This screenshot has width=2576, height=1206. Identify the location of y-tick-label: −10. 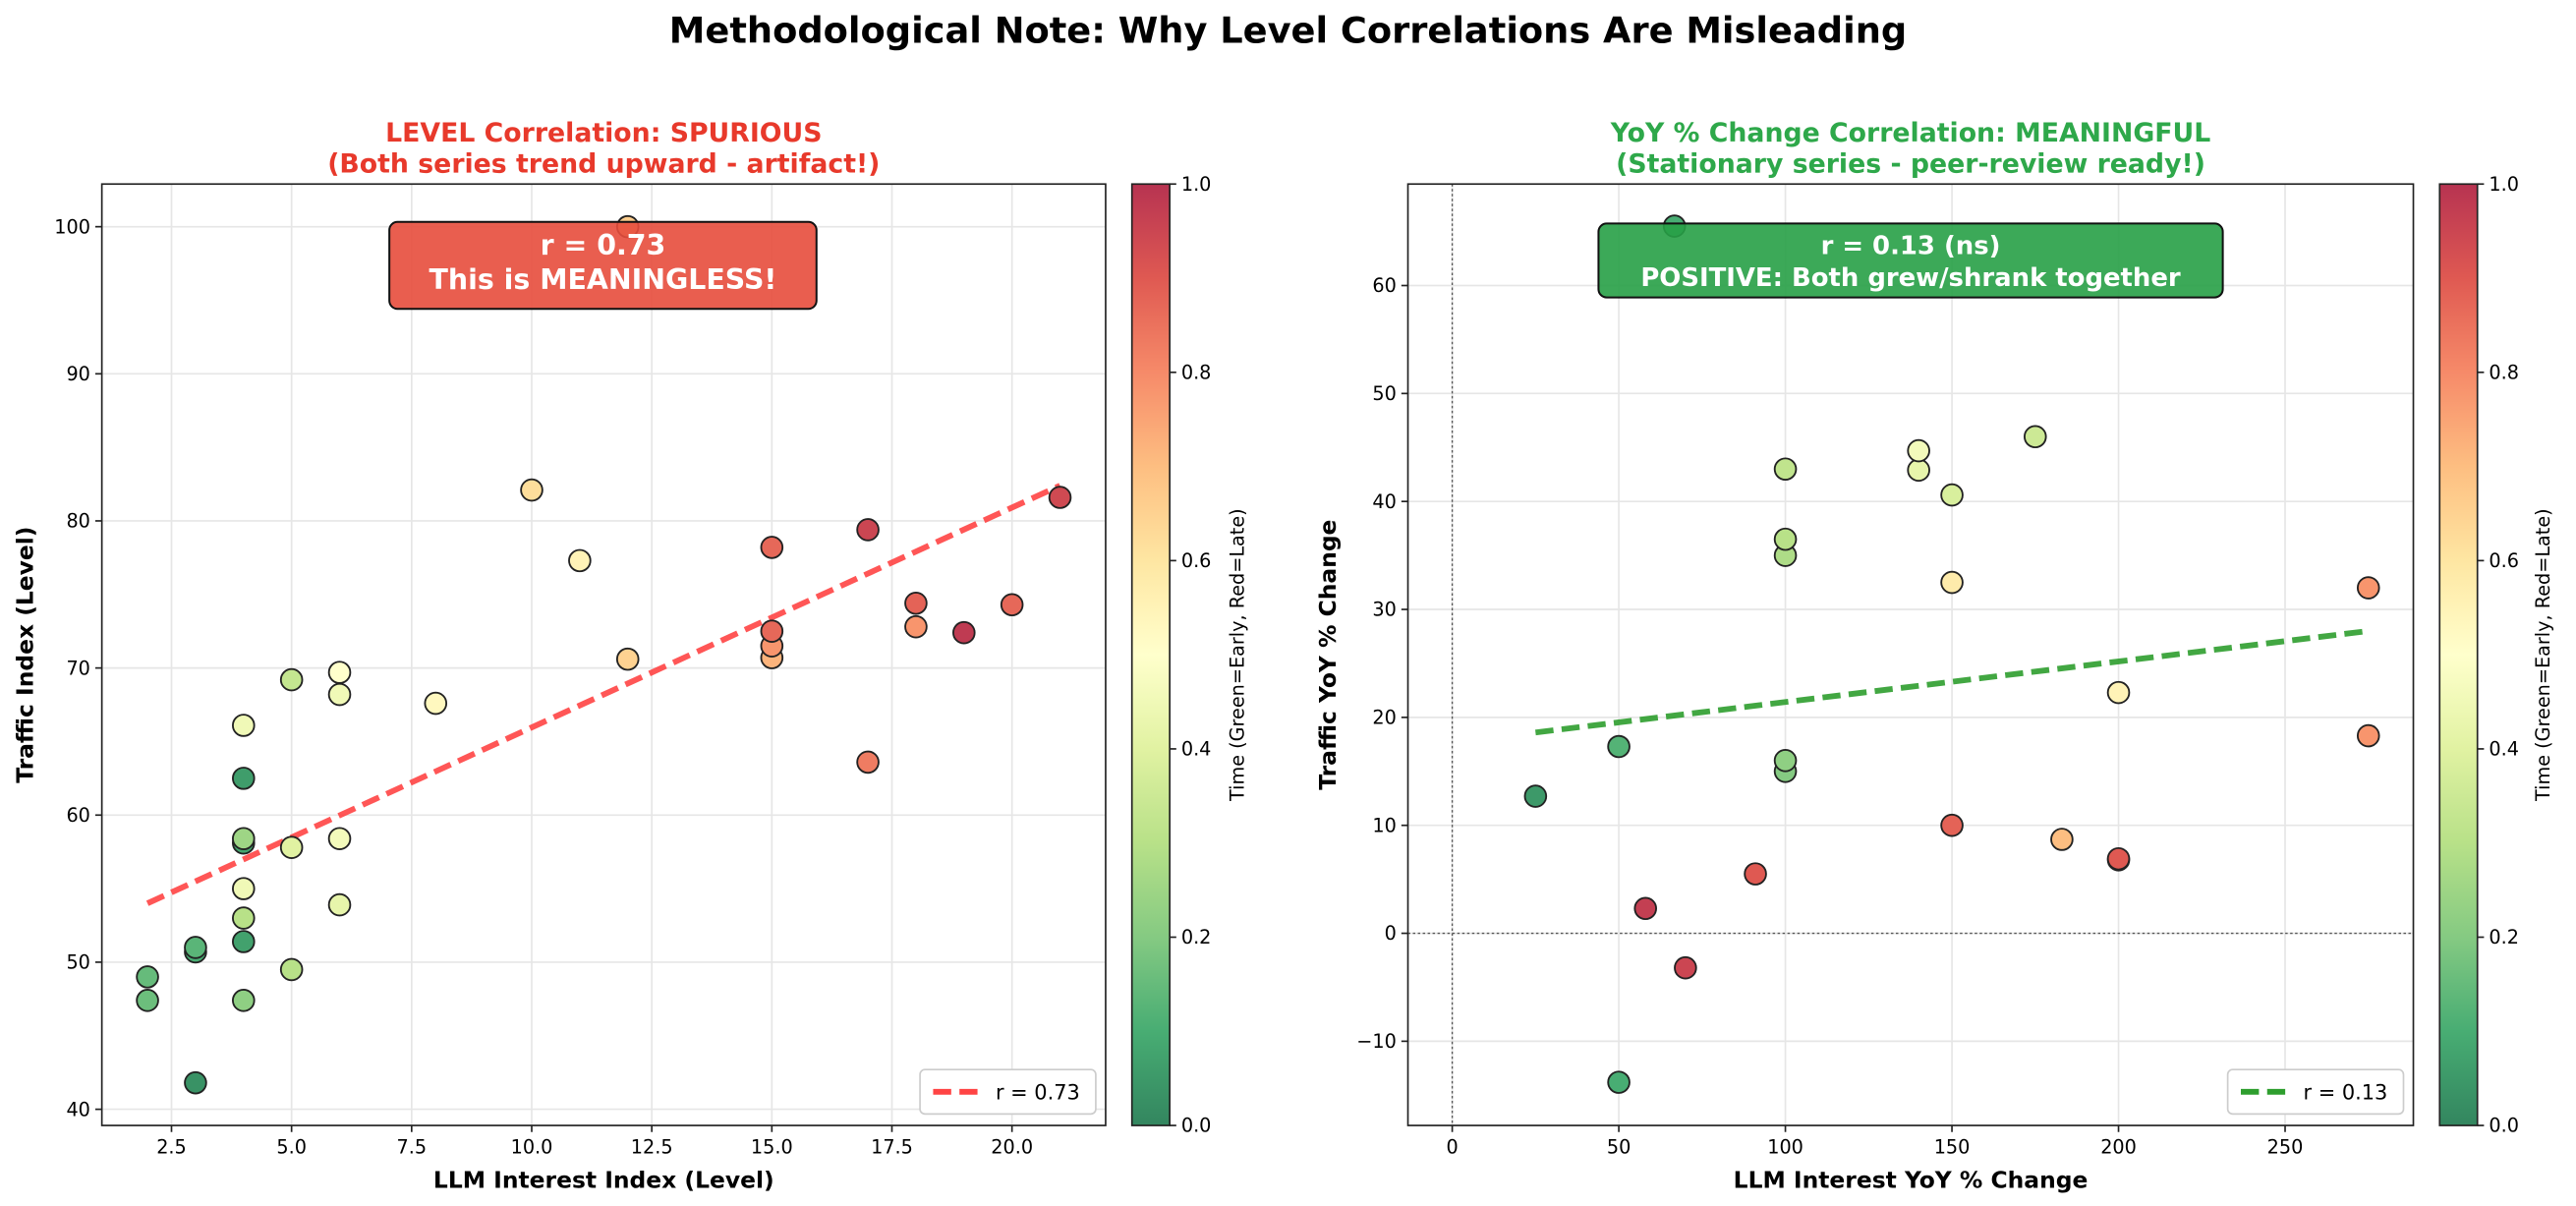
(1377, 1041).